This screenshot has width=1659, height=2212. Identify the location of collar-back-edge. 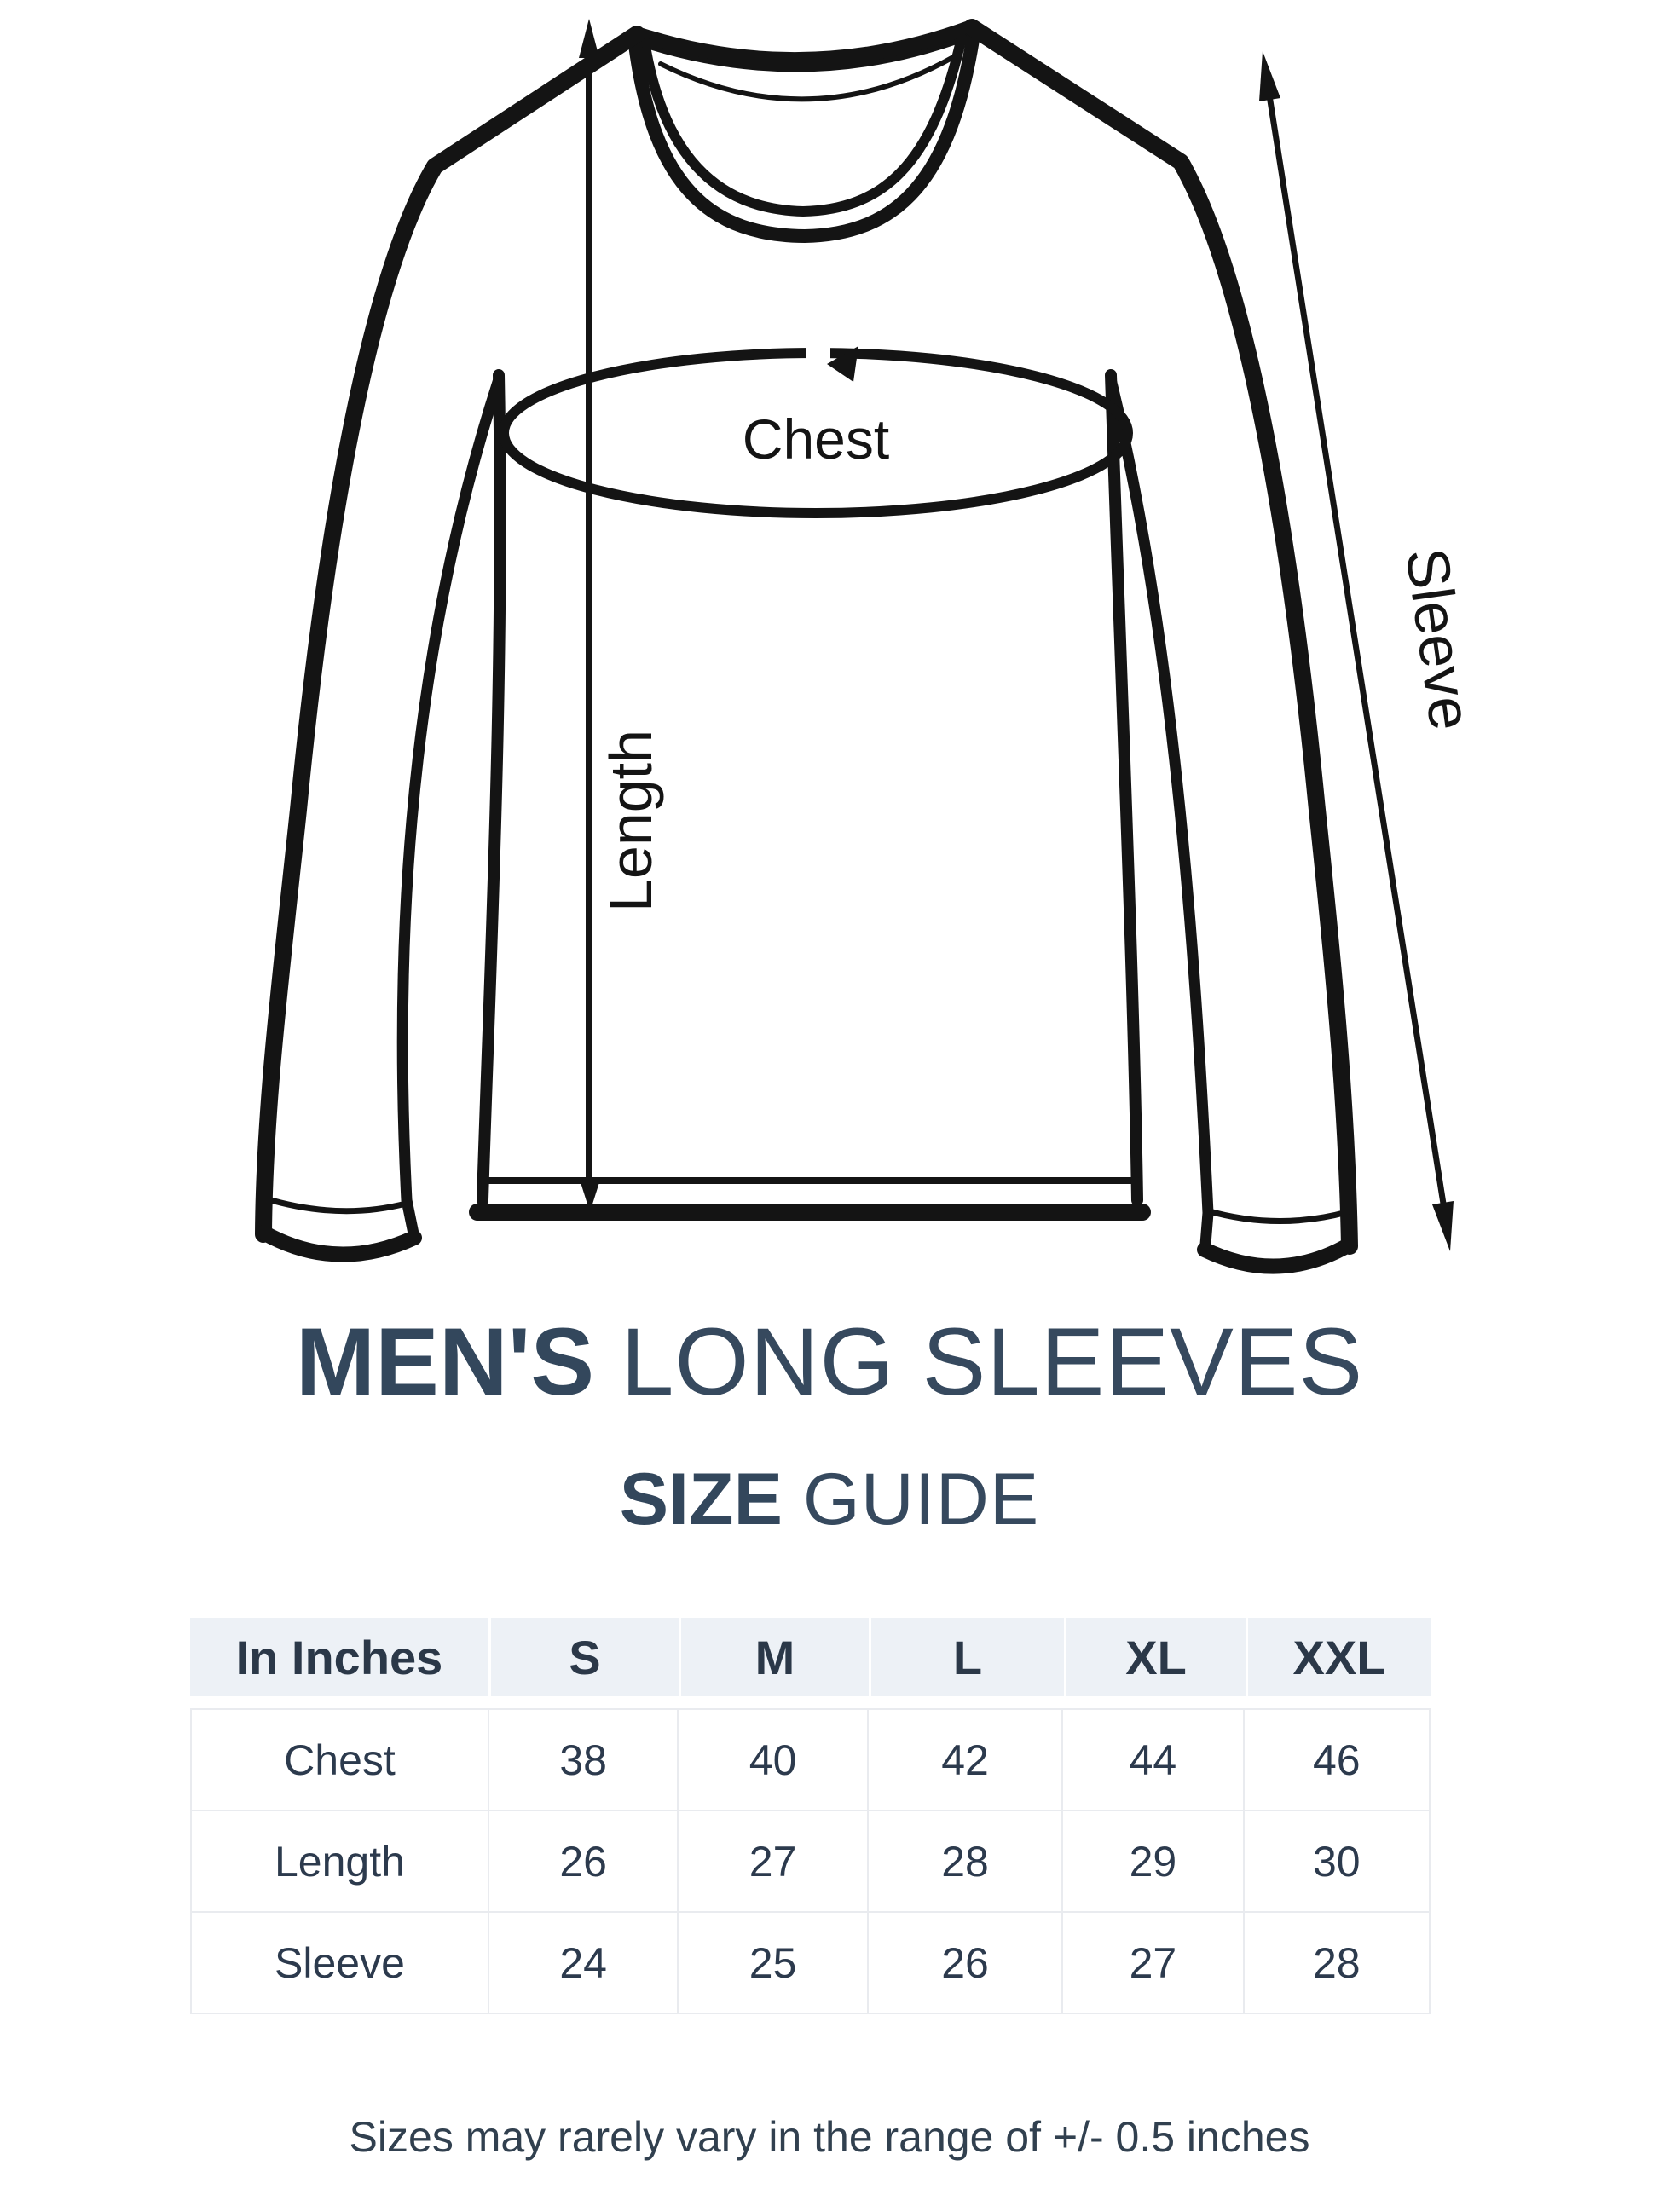
(805, 44).